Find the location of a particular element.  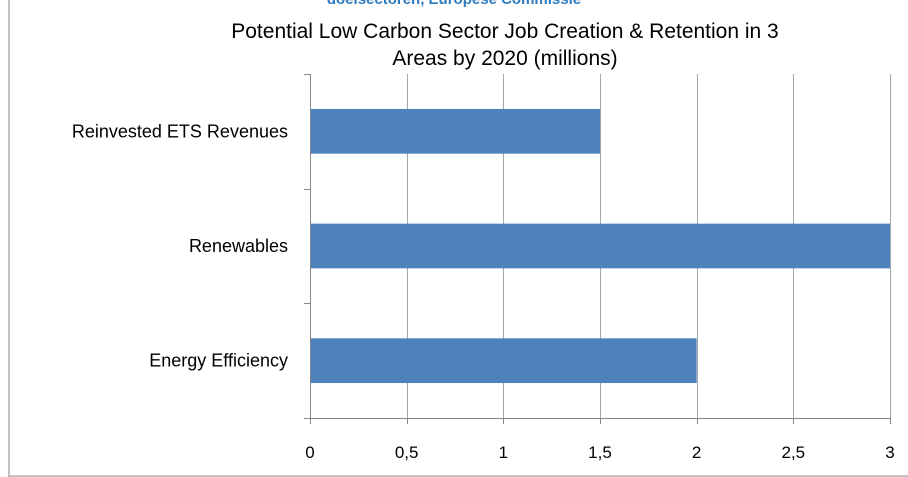

x-tick-label-3: 1,5 is located at coordinates (600, 452).